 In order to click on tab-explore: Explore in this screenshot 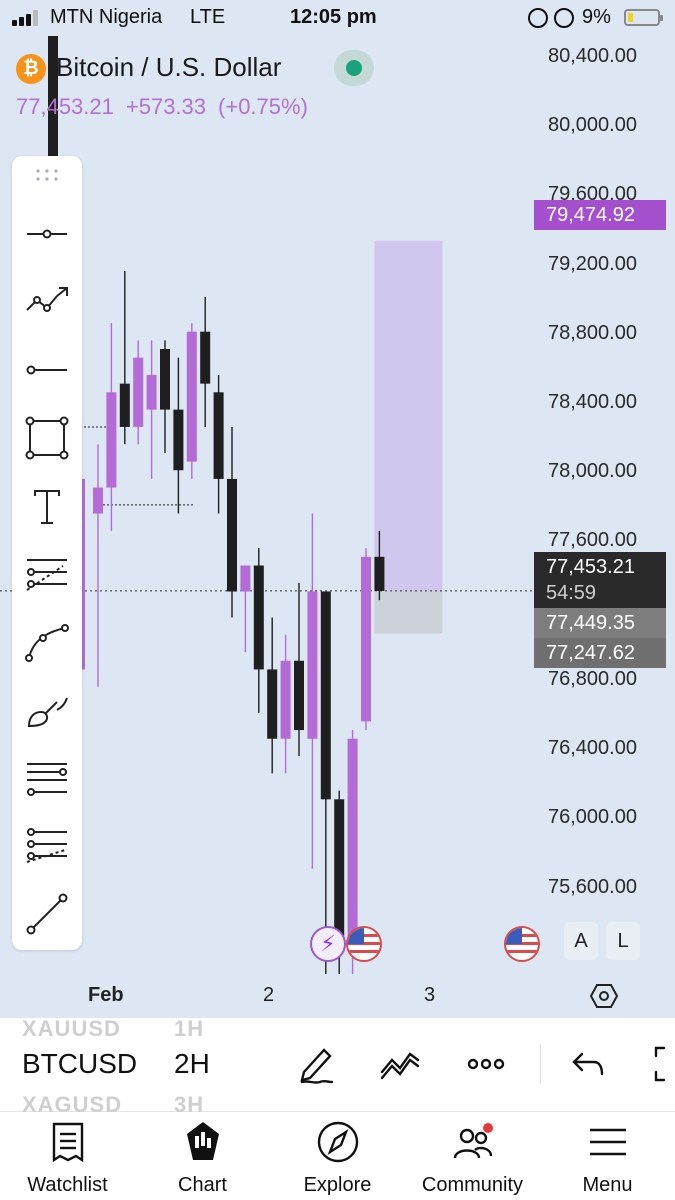, I will do `click(337, 1156)`.